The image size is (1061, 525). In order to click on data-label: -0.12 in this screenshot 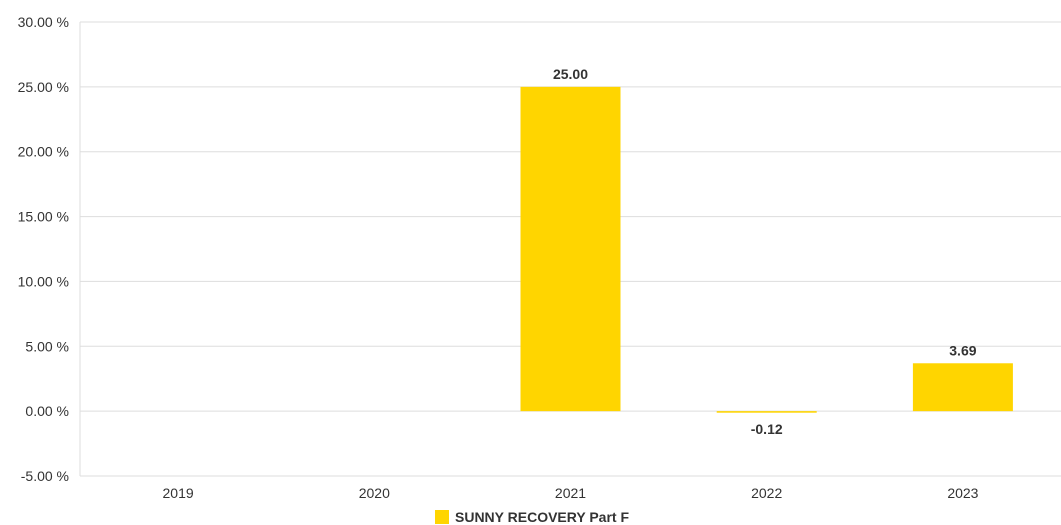, I will do `click(767, 429)`.